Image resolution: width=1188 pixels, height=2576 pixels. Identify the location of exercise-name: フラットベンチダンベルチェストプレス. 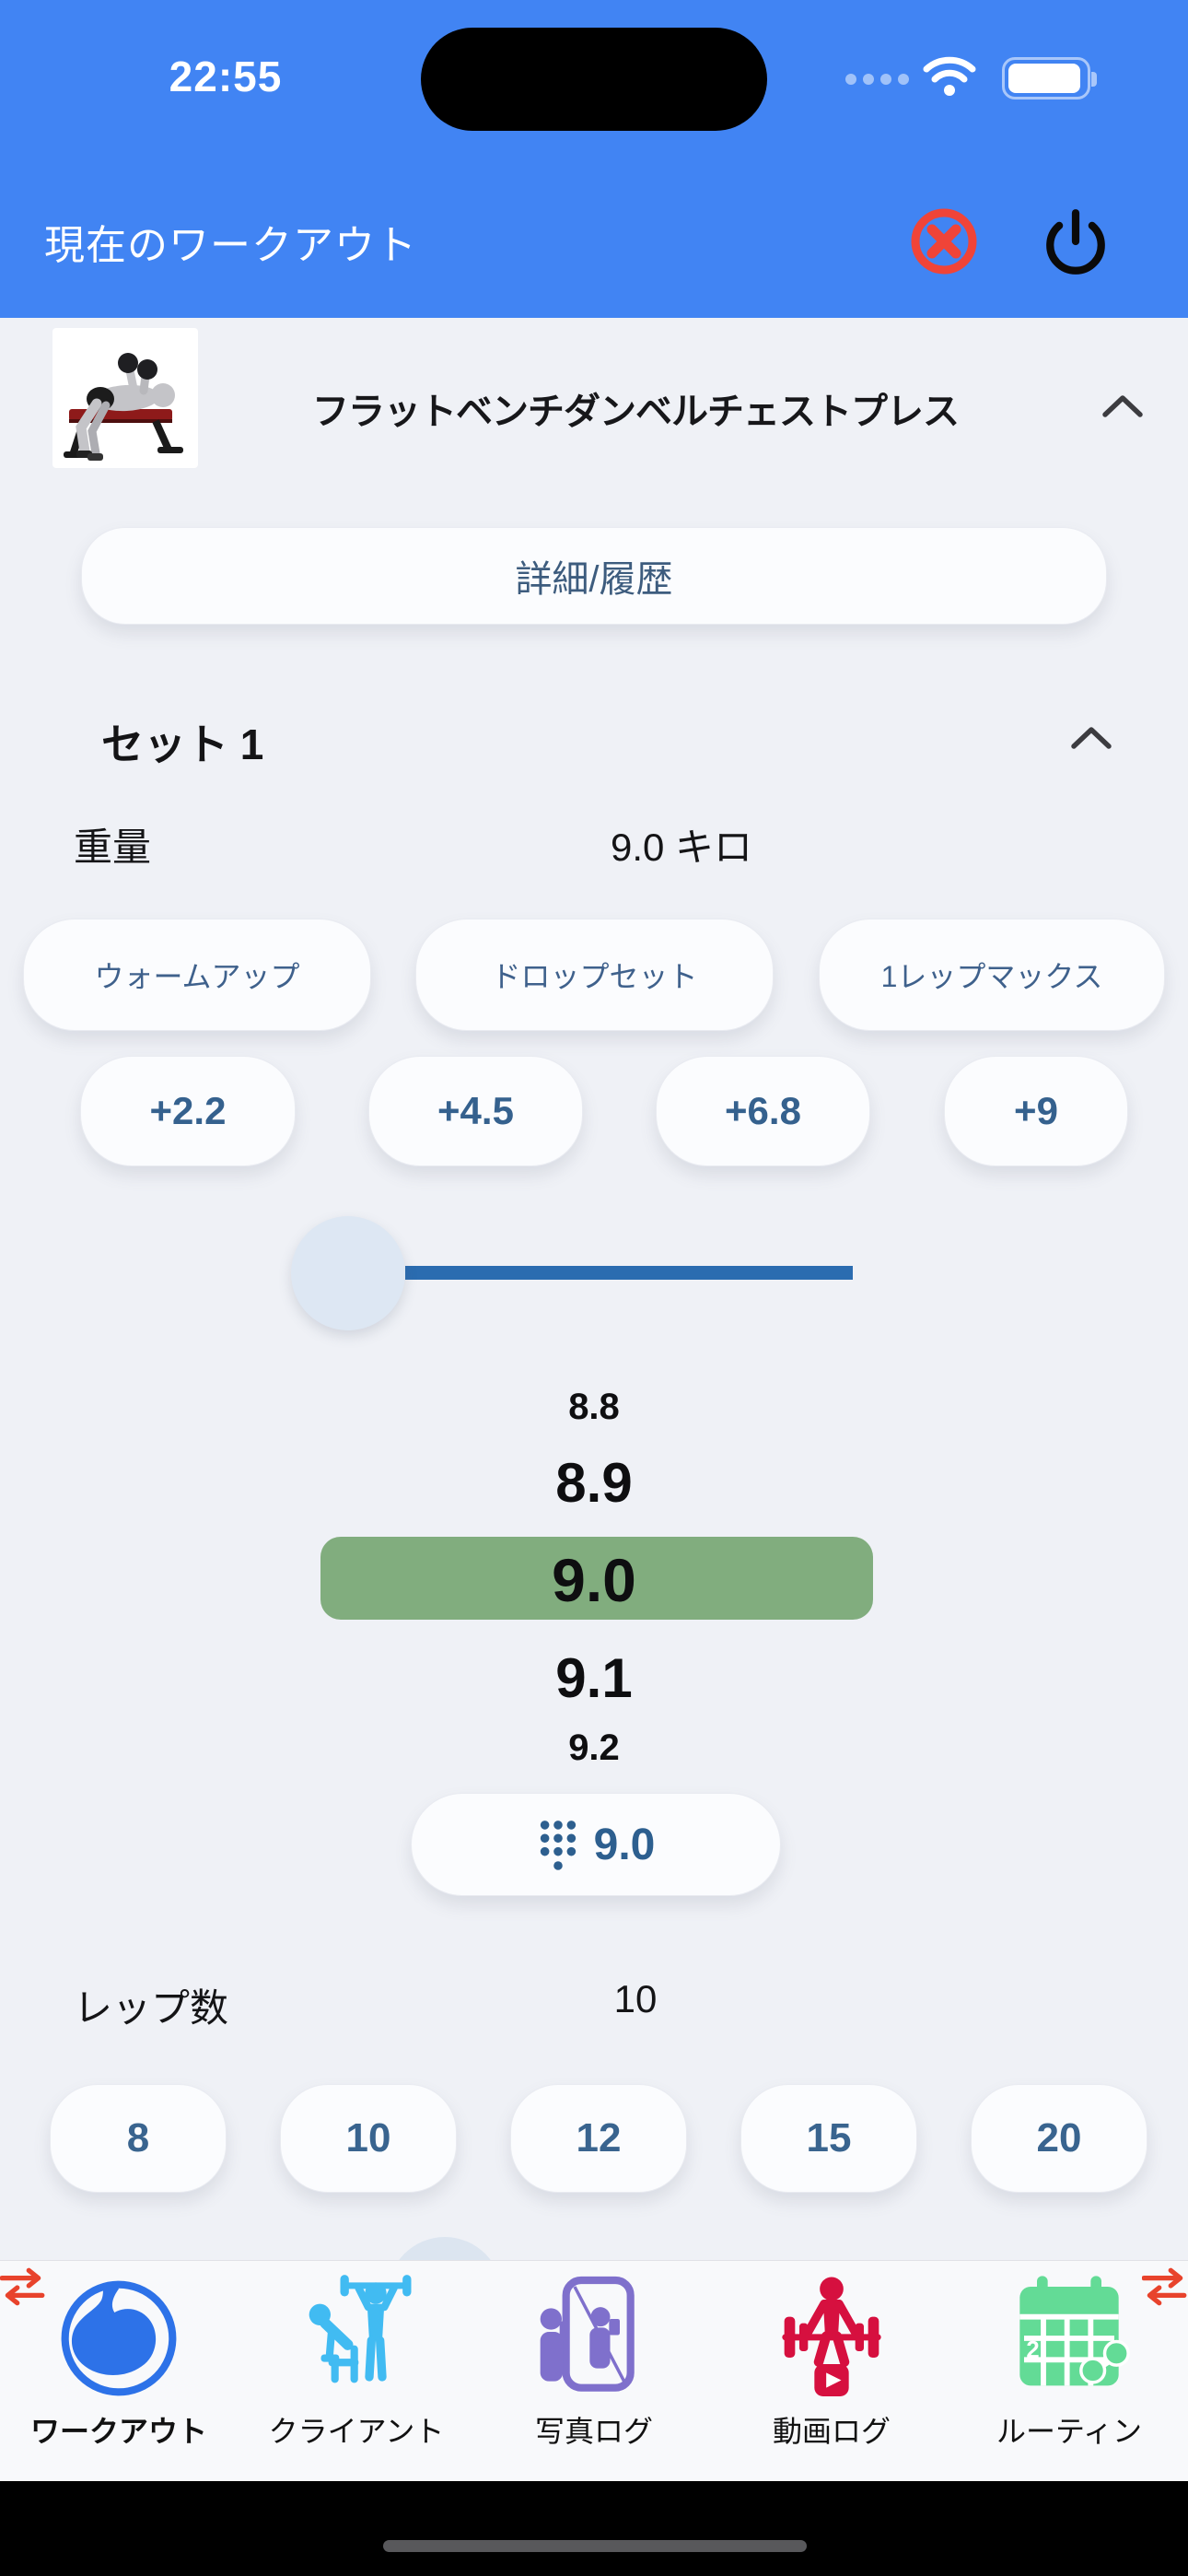
(636, 412).